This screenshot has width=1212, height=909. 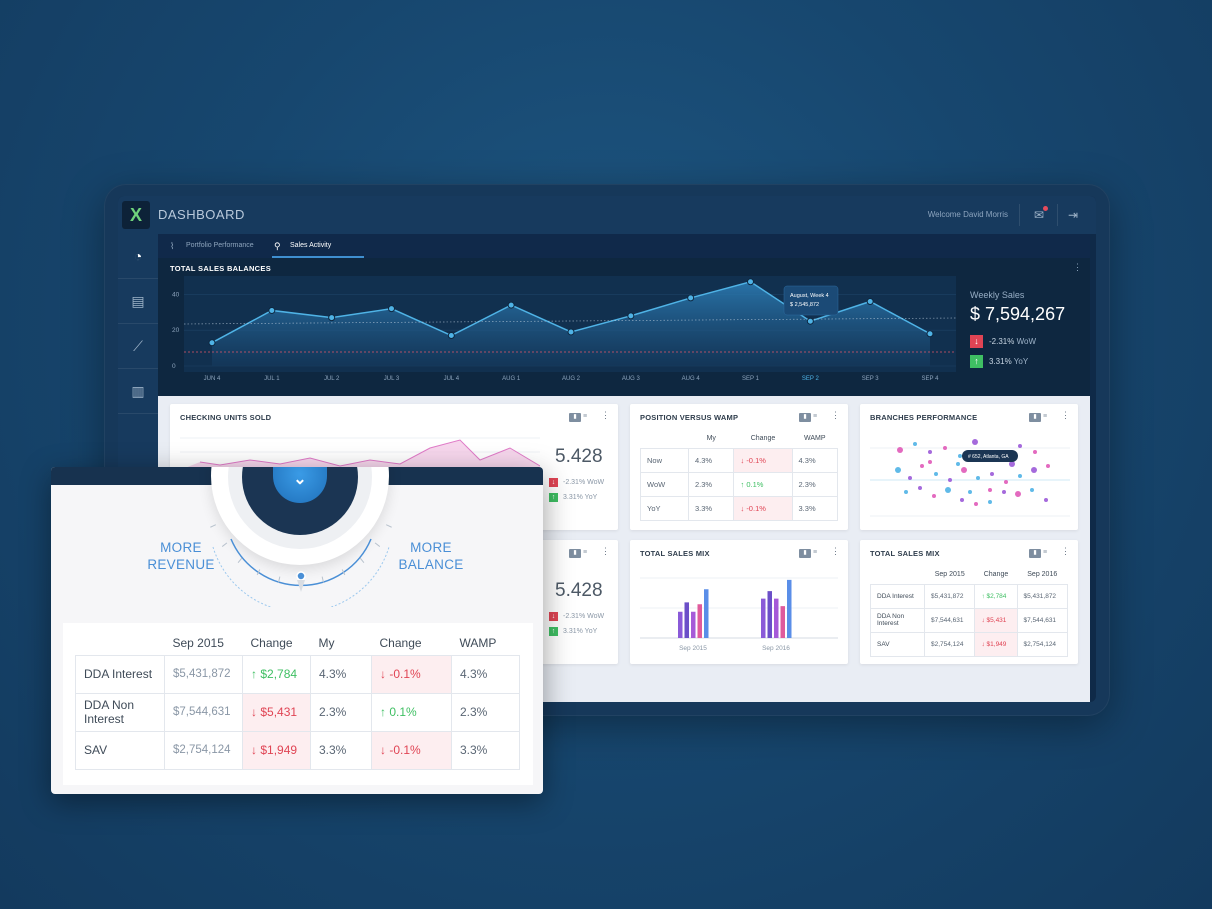 What do you see at coordinates (318, 246) in the screenshot?
I see `tab-sales-activity: ⚲ Sales Activity` at bounding box center [318, 246].